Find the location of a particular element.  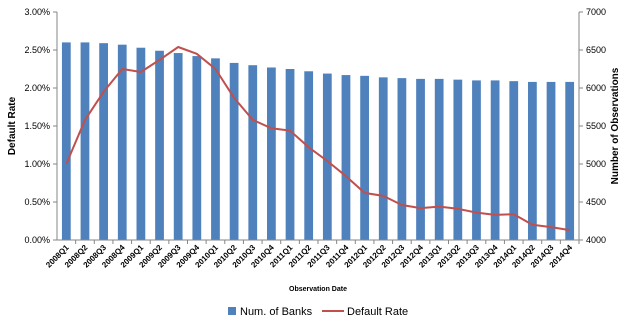

bar-2011Q4 is located at coordinates (346, 157).